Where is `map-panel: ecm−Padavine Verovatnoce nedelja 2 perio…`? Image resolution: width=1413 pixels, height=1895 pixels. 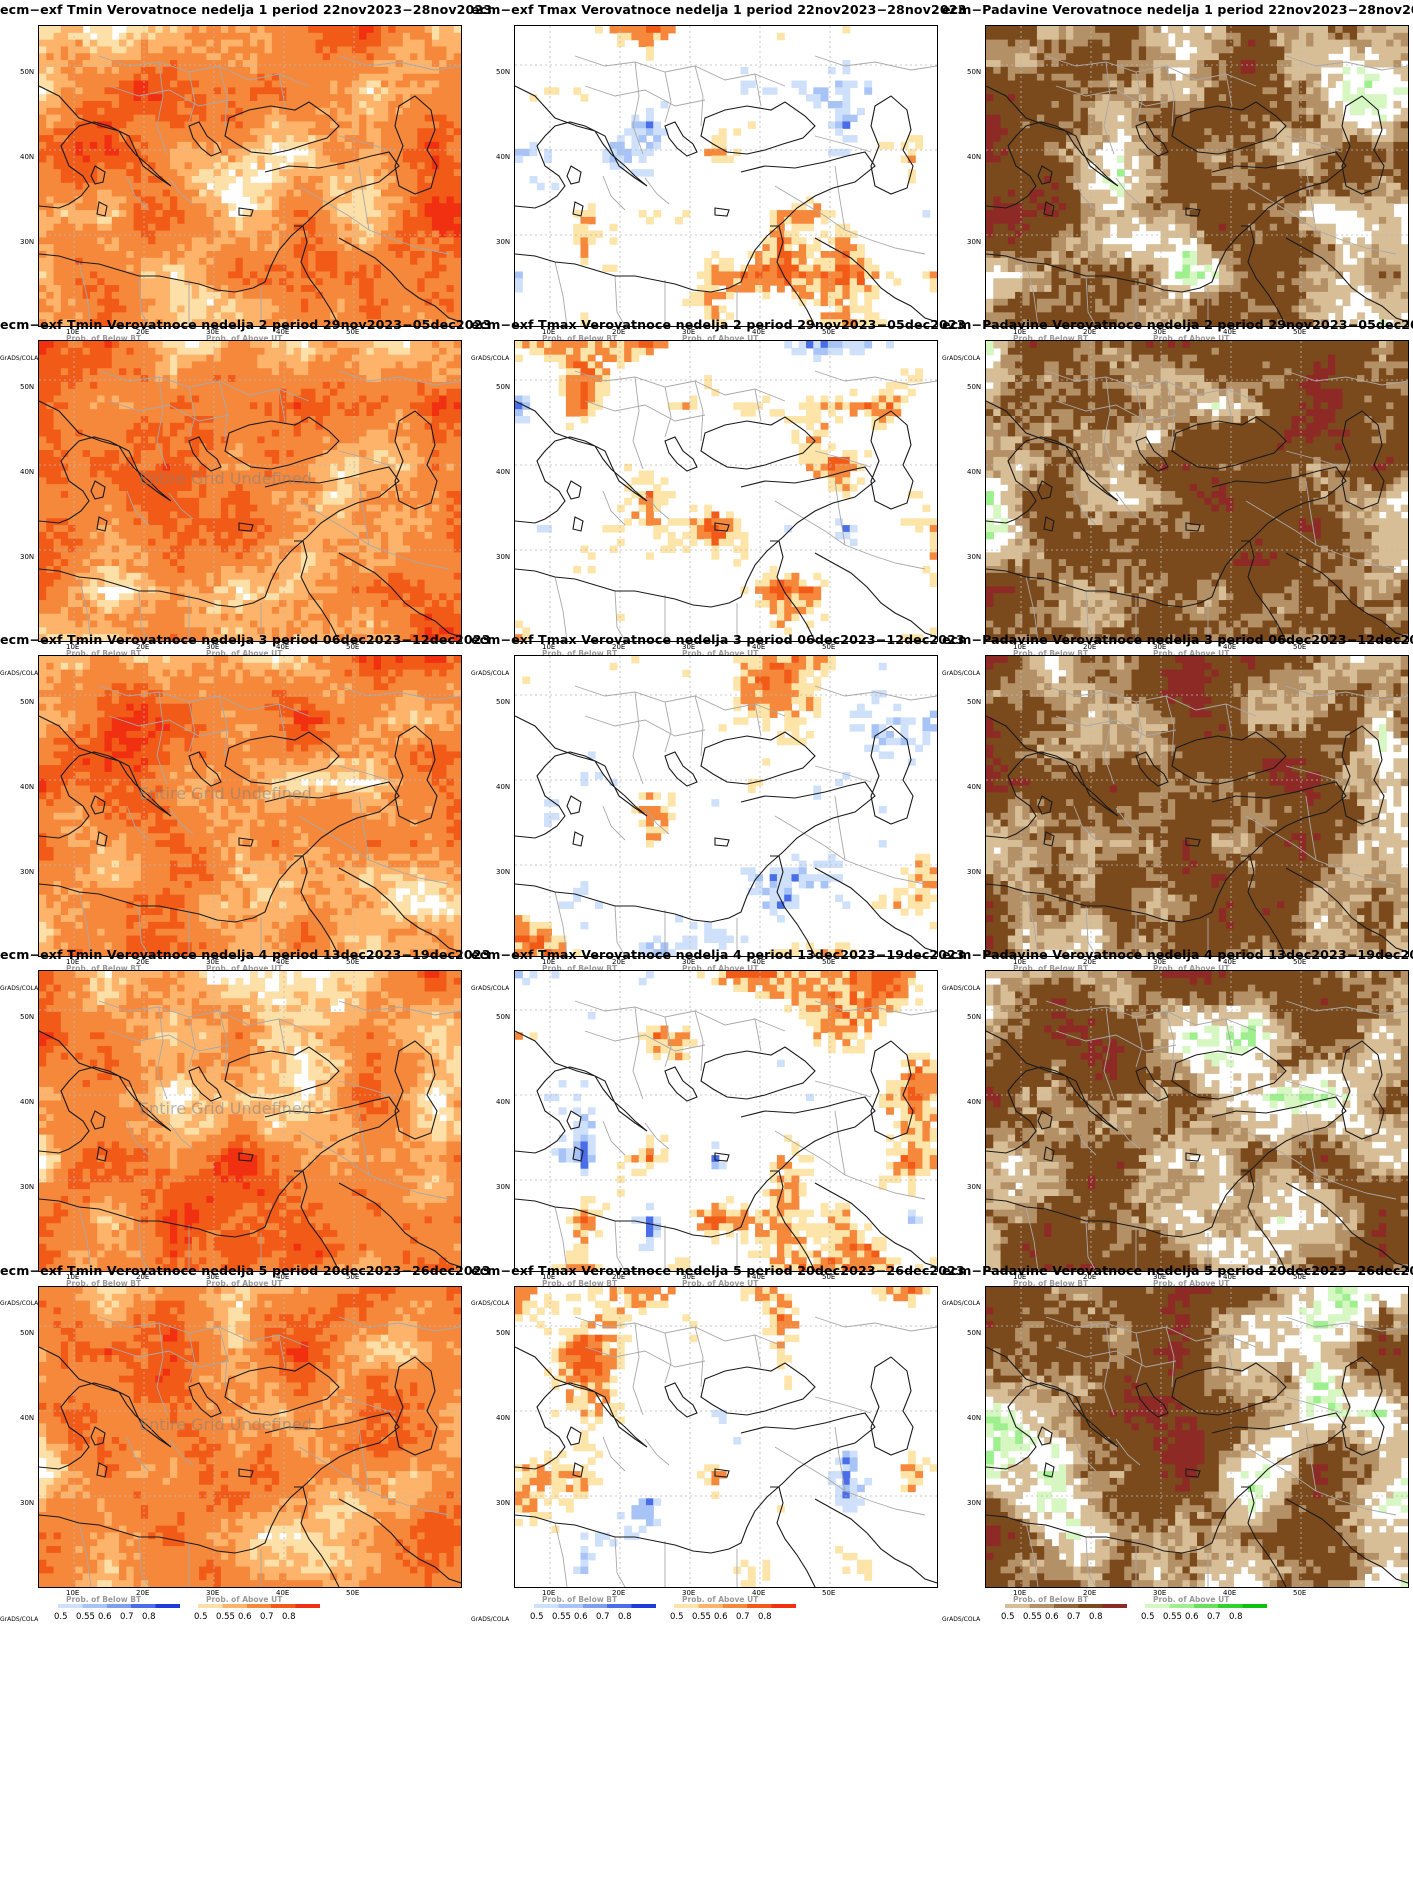 map-panel: ecm−Padavine Verovatnoce nedelja 2 perio… is located at coordinates (1177, 504).